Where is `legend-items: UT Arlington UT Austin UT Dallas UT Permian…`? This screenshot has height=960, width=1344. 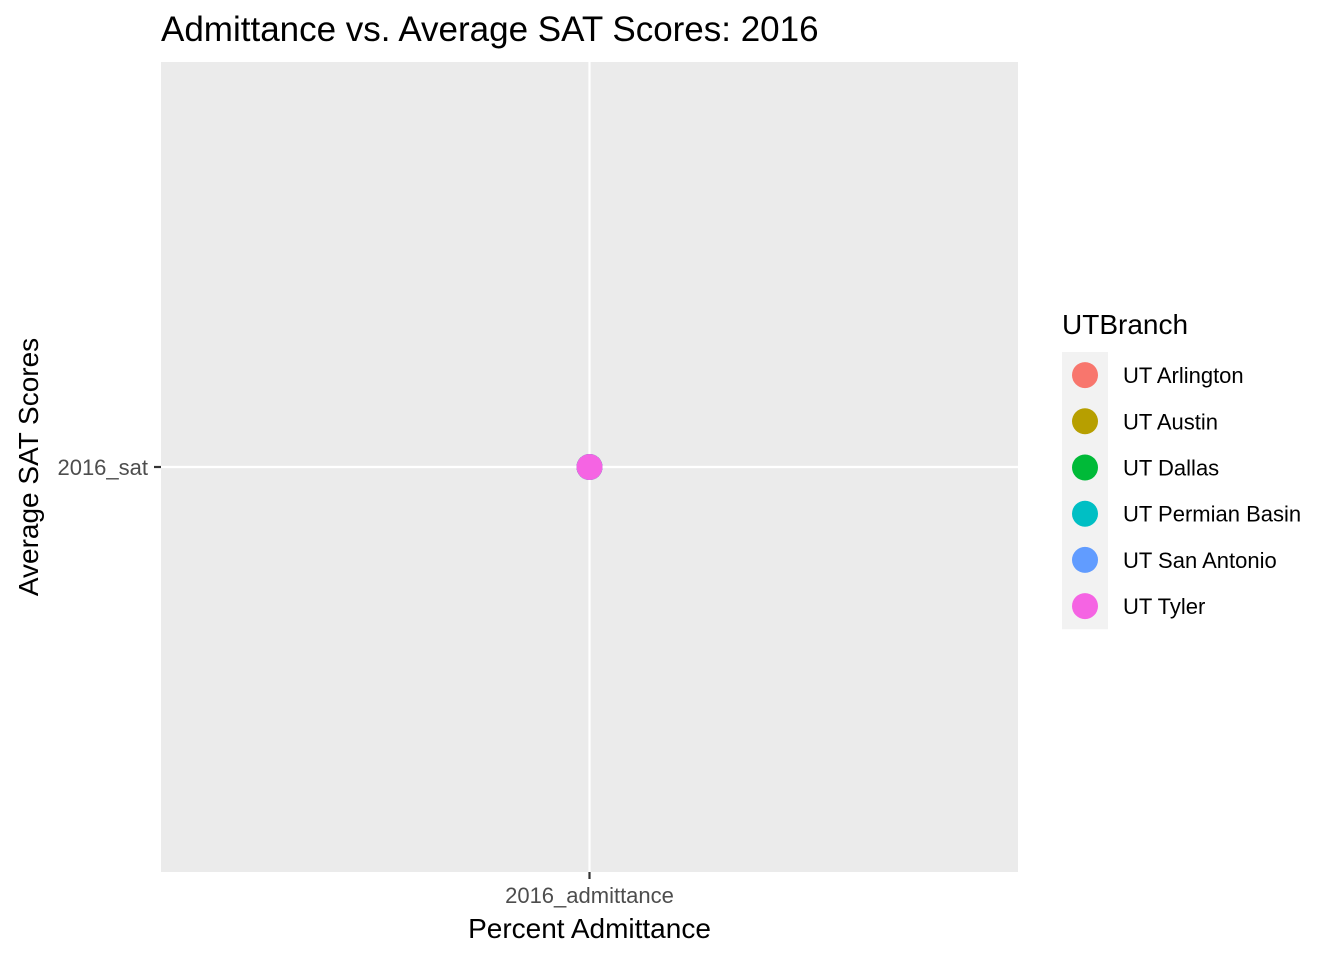 legend-items: UT Arlington UT Austin UT Dallas UT Permian… is located at coordinates (1181, 491).